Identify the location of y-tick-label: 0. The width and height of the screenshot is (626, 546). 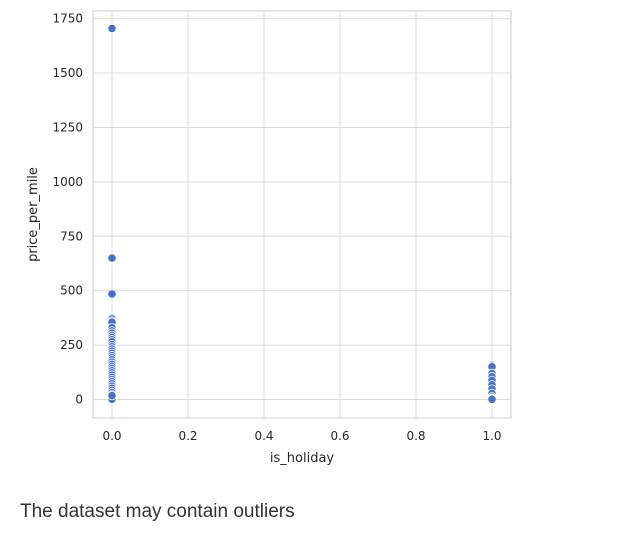
(79, 400).